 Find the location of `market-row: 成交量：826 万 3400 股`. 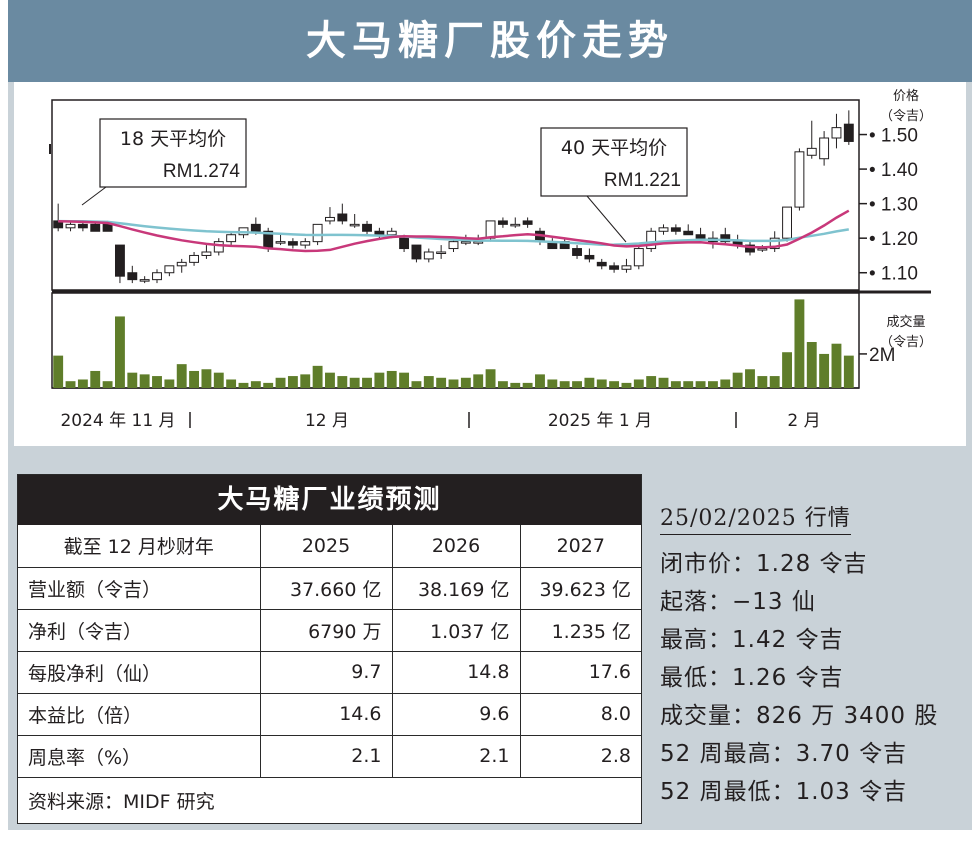

market-row: 成交量：826 万 3400 股 is located at coordinates (799, 716).